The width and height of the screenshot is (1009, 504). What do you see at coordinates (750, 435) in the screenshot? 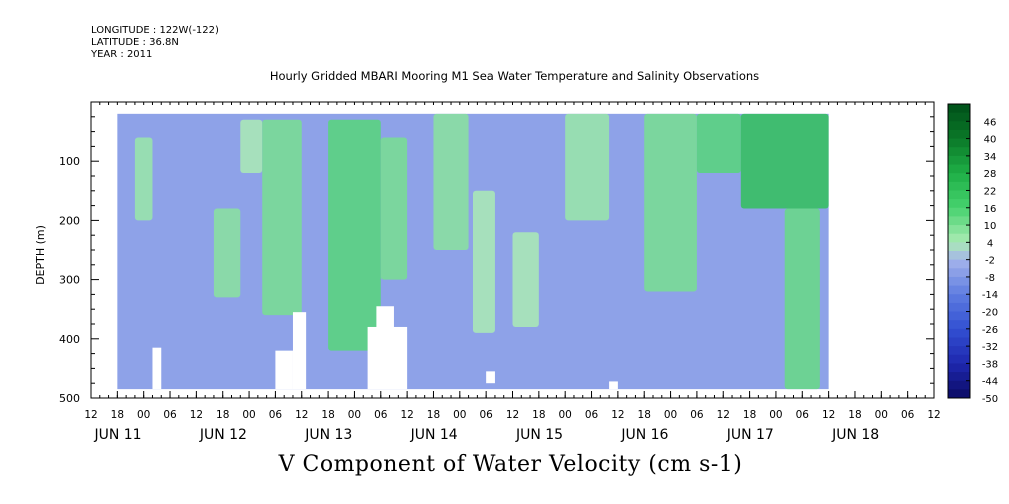
I see `x-day-tick-label: JUN 17` at bounding box center [750, 435].